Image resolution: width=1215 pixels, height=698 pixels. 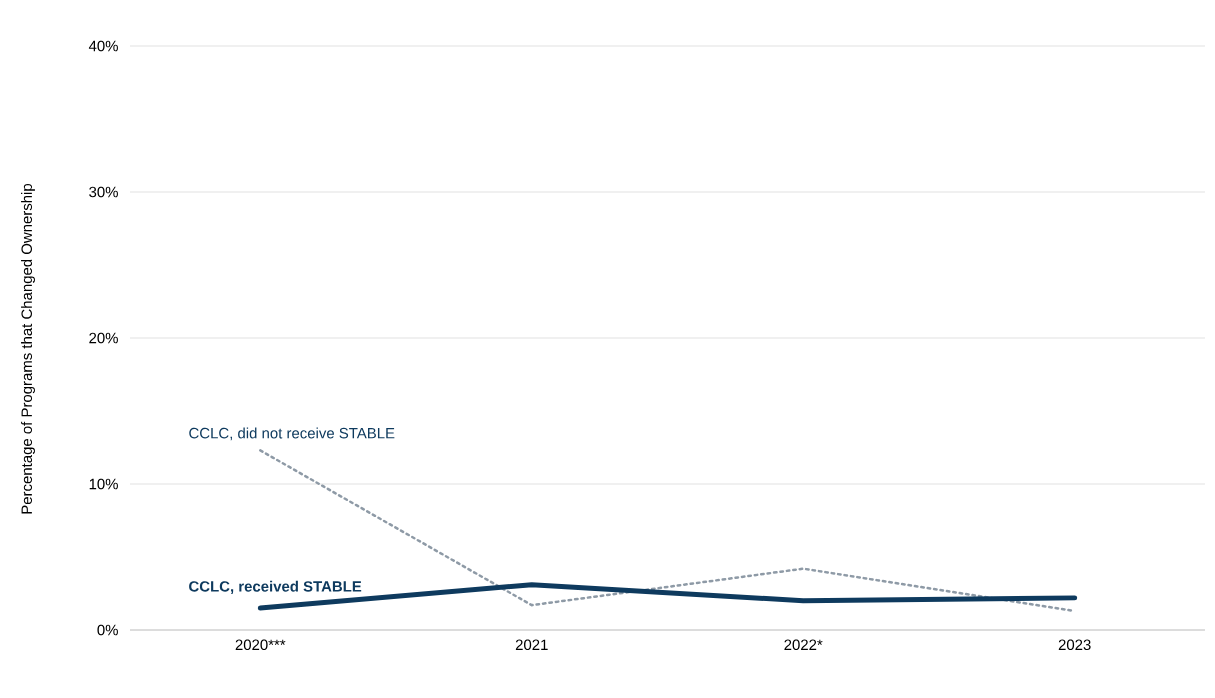 I want to click on y-tick-label: 10%, so click(x=103, y=484).